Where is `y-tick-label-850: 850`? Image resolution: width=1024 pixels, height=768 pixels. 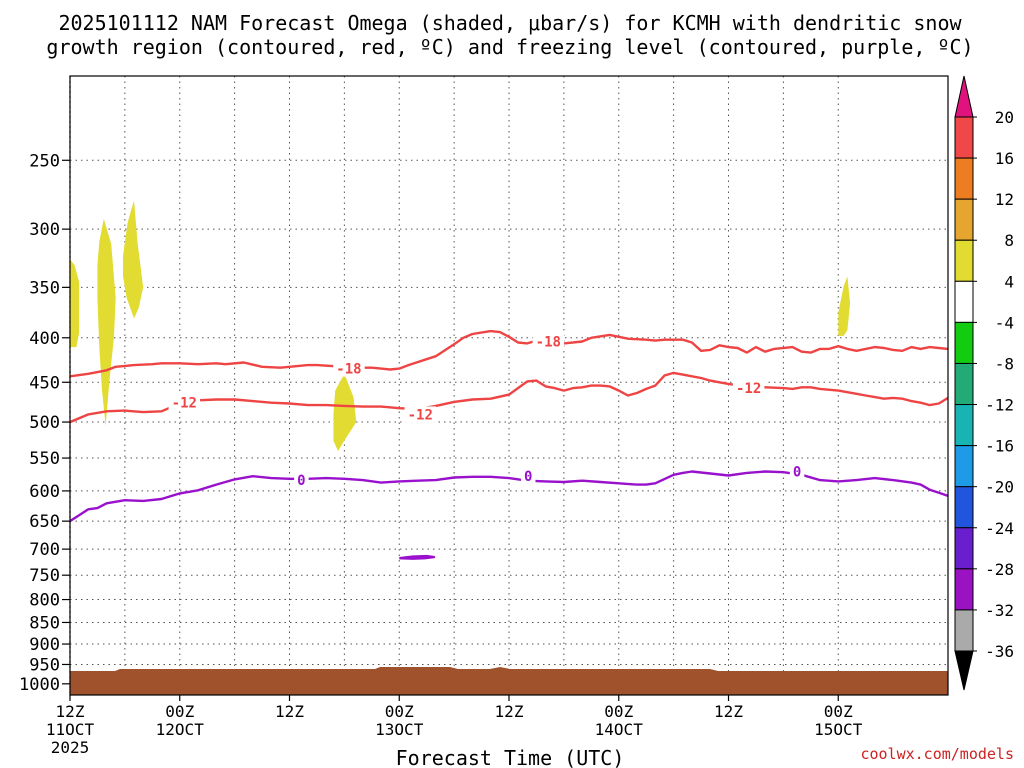 y-tick-label-850: 850 is located at coordinates (44, 623).